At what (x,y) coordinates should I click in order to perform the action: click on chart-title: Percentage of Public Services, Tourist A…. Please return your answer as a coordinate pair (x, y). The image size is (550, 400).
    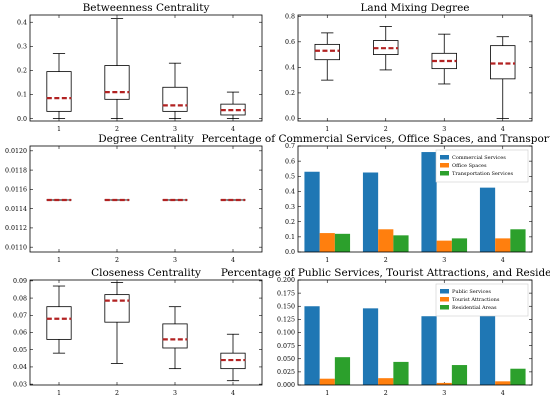
    Looking at the image, I should click on (385, 273).